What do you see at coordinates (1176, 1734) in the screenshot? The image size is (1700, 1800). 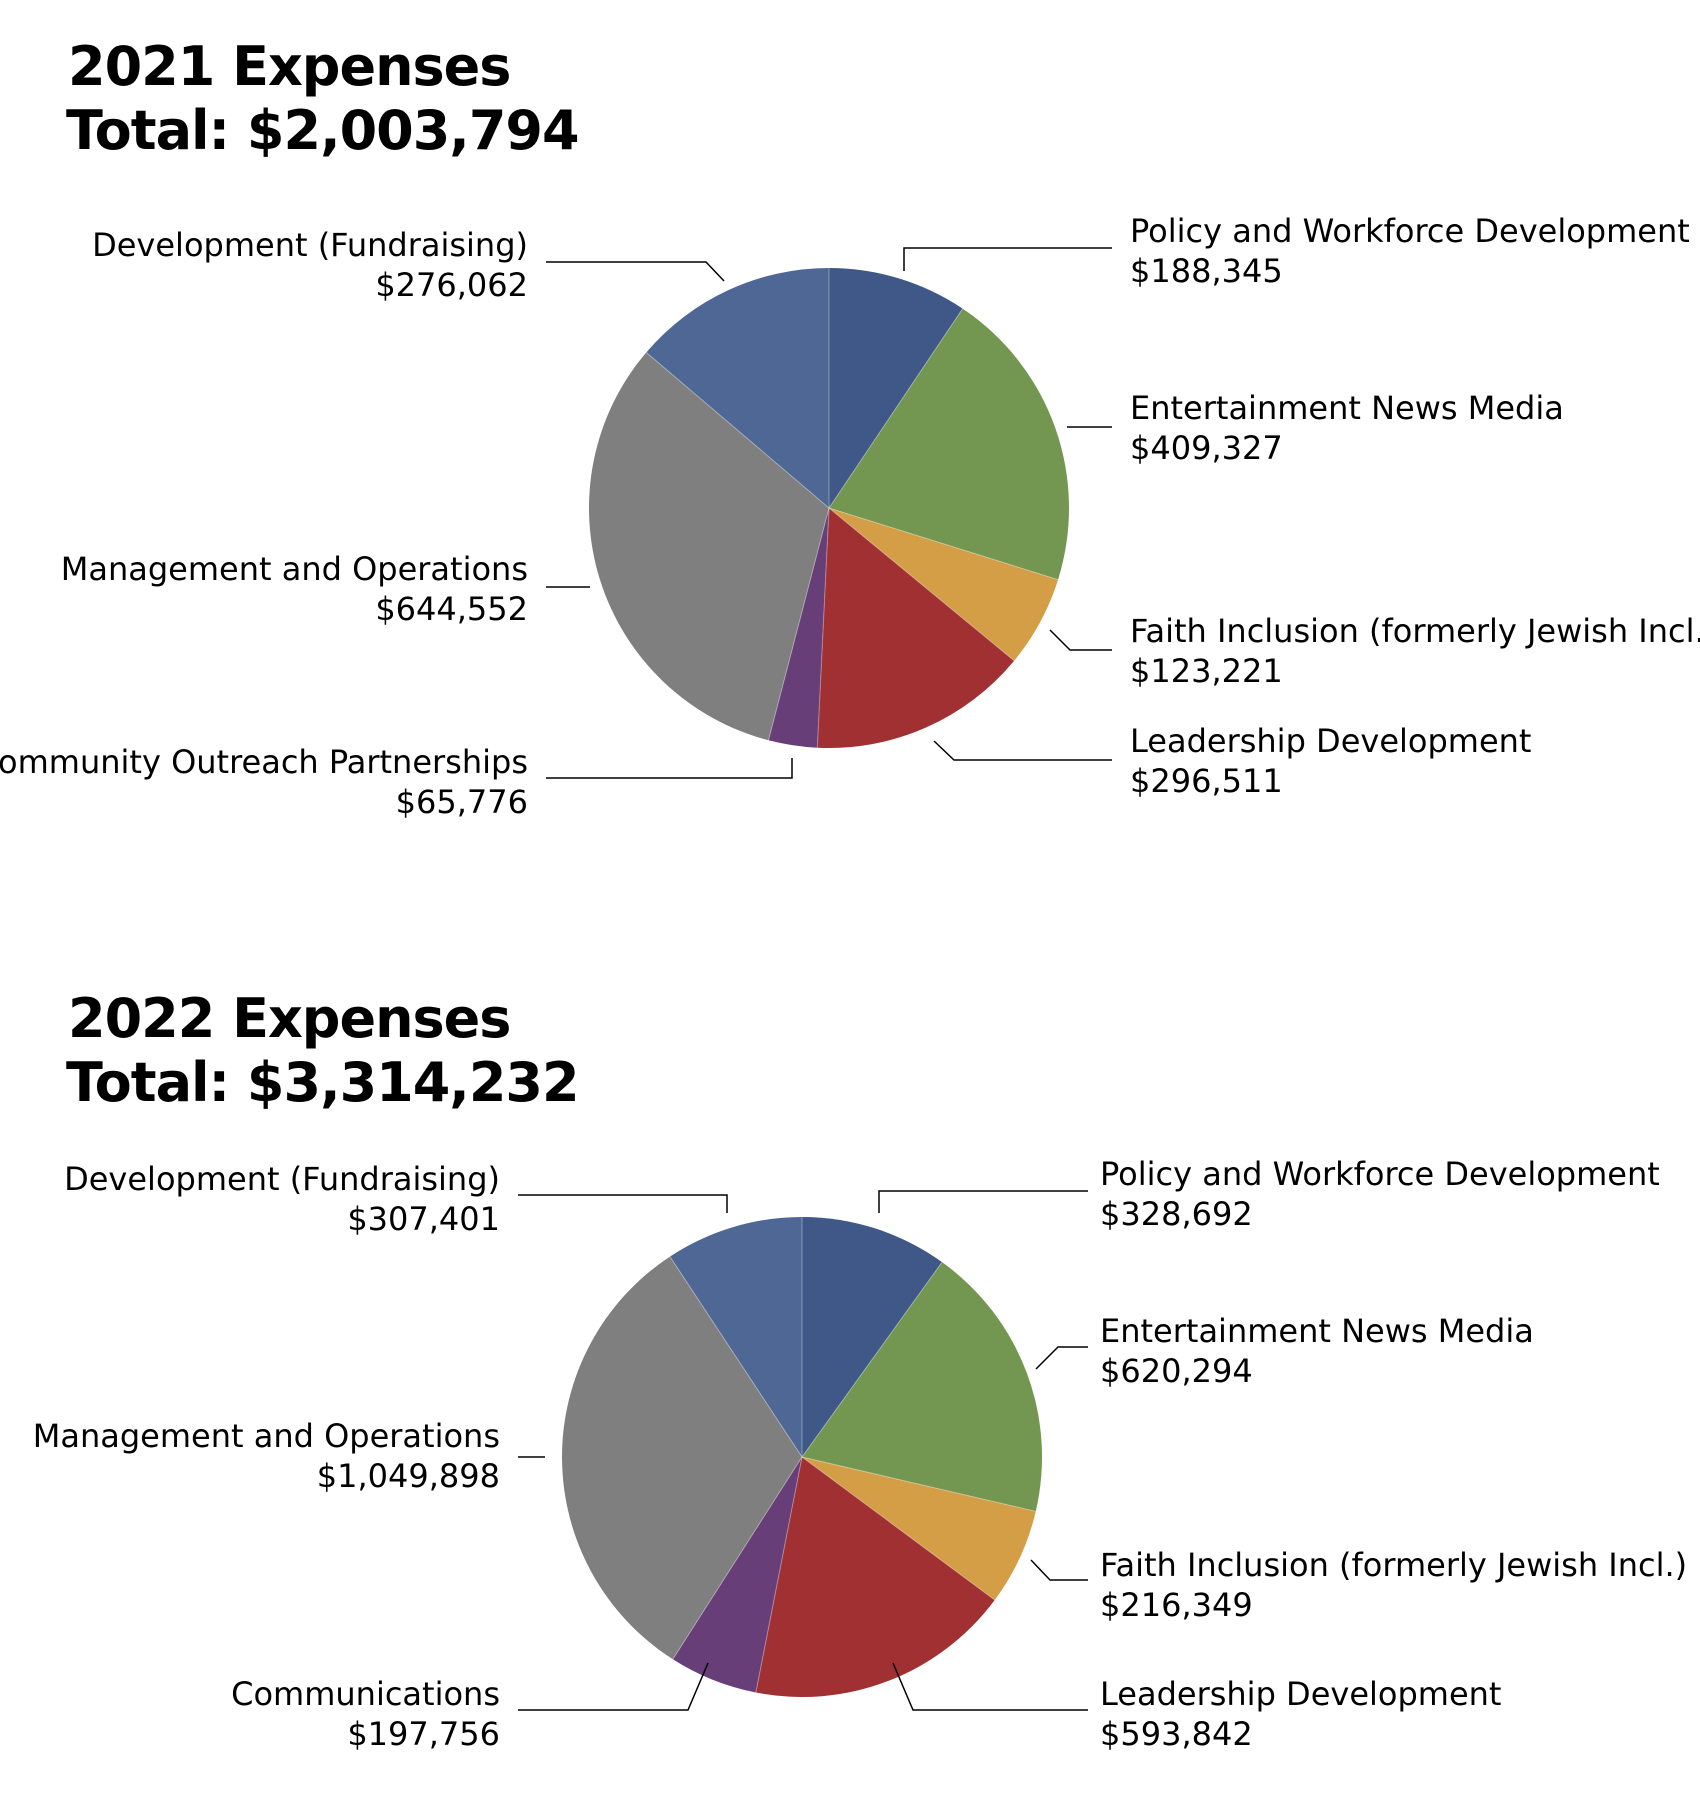 I see `slice-value: $593,842` at bounding box center [1176, 1734].